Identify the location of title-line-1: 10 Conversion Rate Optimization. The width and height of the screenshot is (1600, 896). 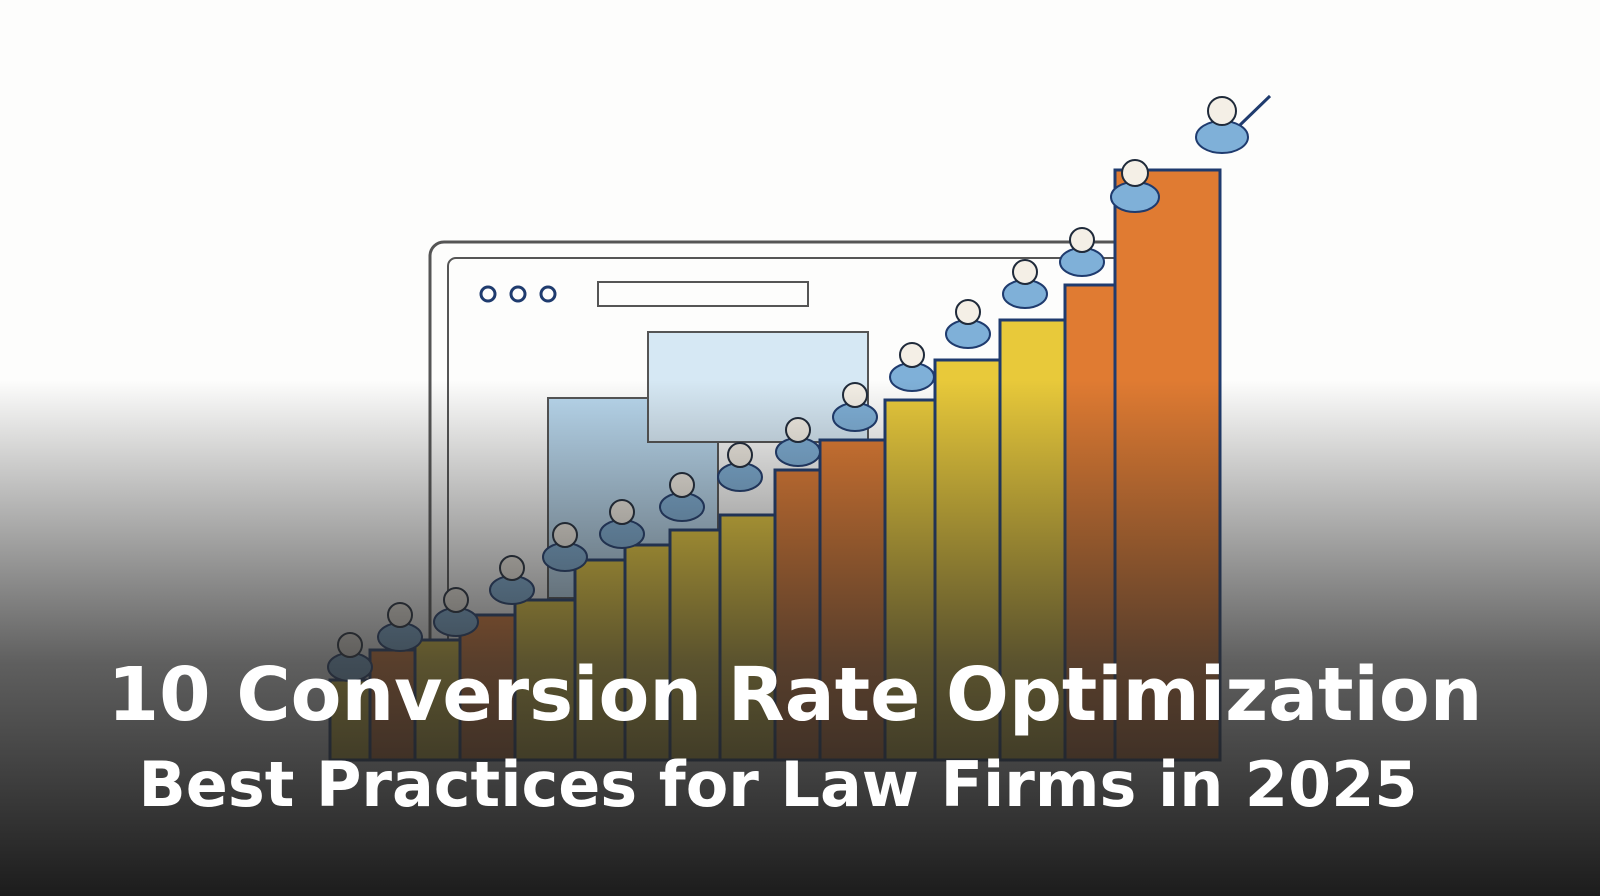
(795, 695).